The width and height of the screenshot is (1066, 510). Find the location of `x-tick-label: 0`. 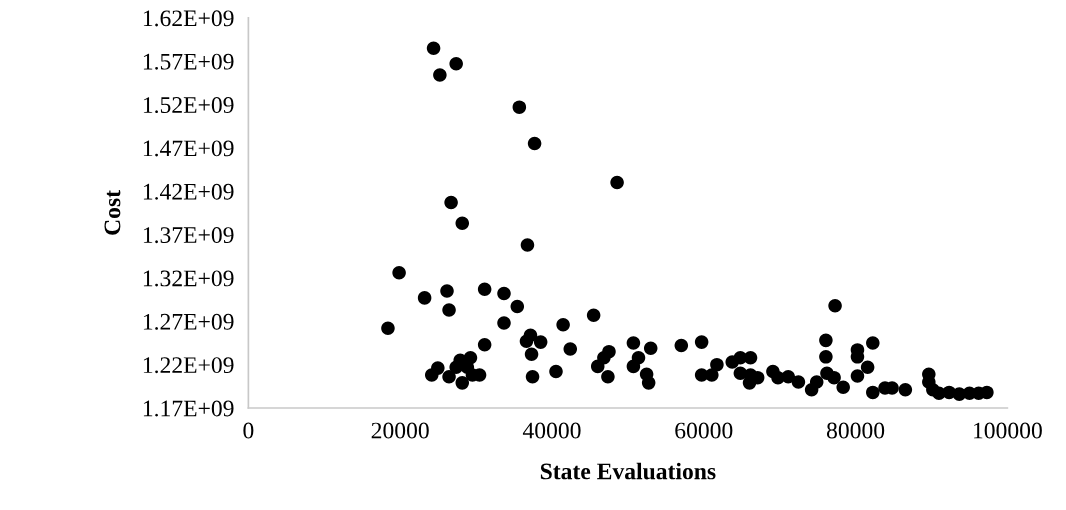

x-tick-label: 0 is located at coordinates (248, 430).